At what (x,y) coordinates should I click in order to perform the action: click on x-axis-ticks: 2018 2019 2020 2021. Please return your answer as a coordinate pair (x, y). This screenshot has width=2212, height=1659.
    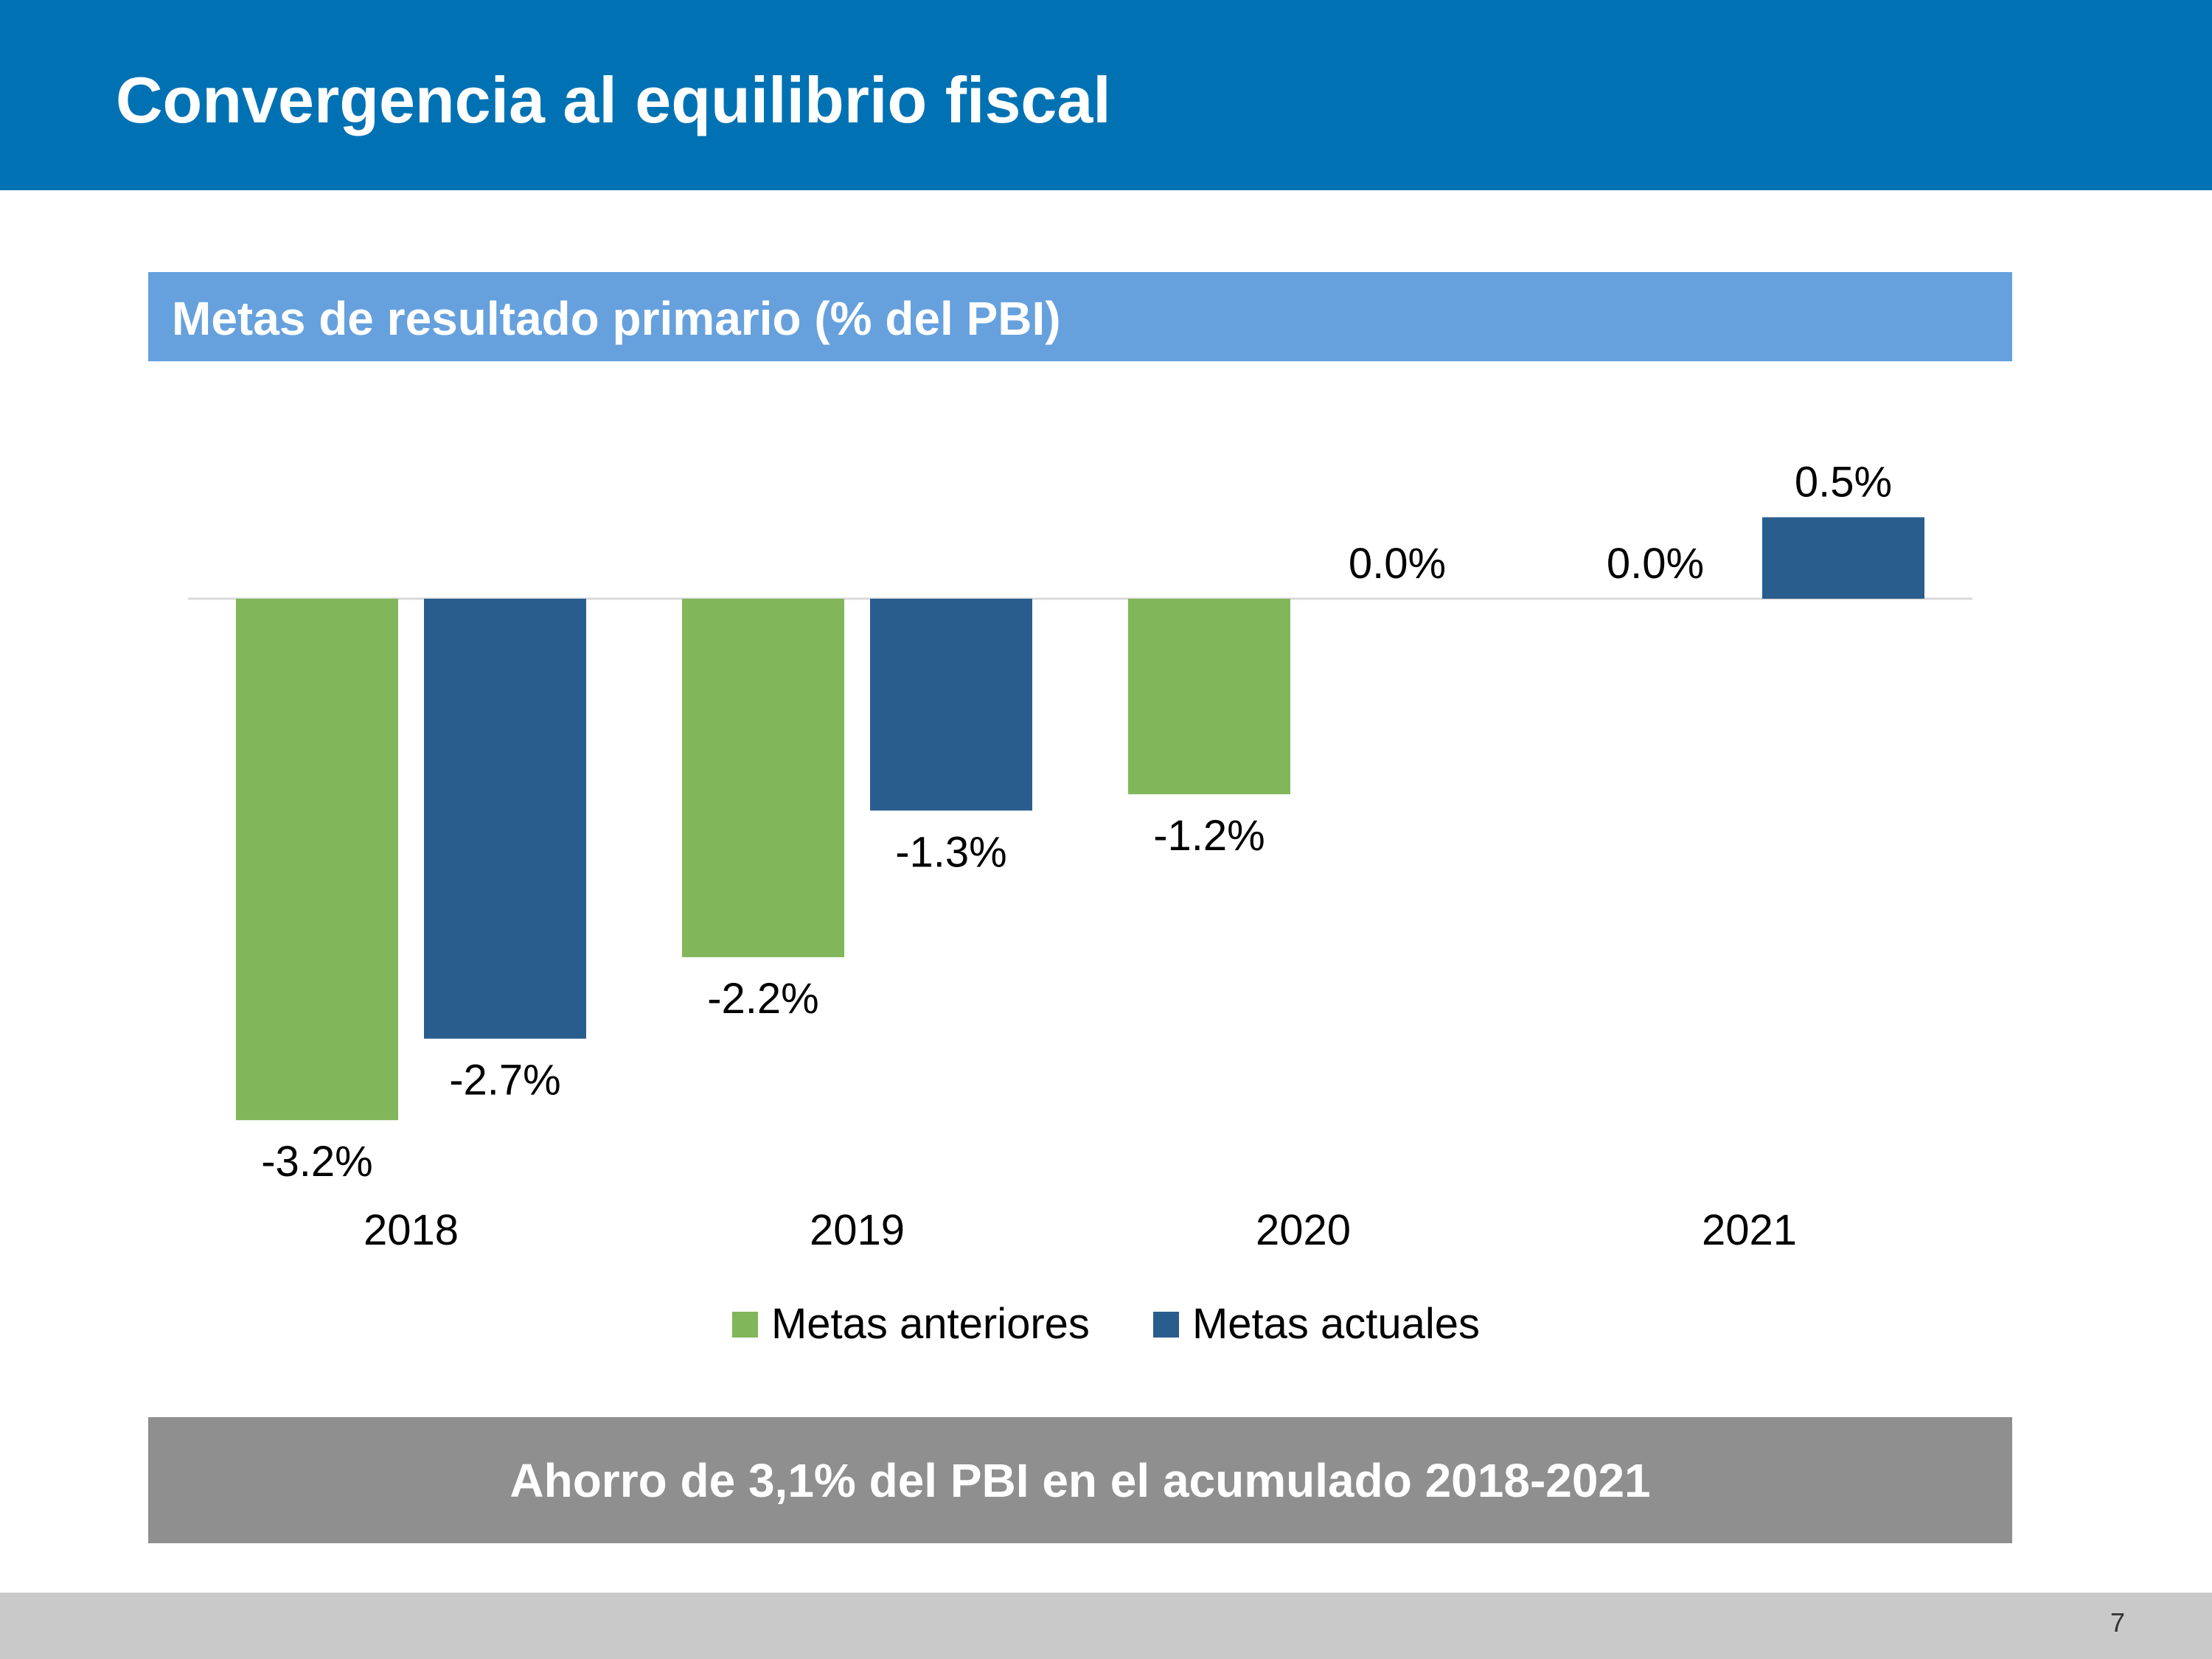
    Looking at the image, I should click on (1080, 1230).